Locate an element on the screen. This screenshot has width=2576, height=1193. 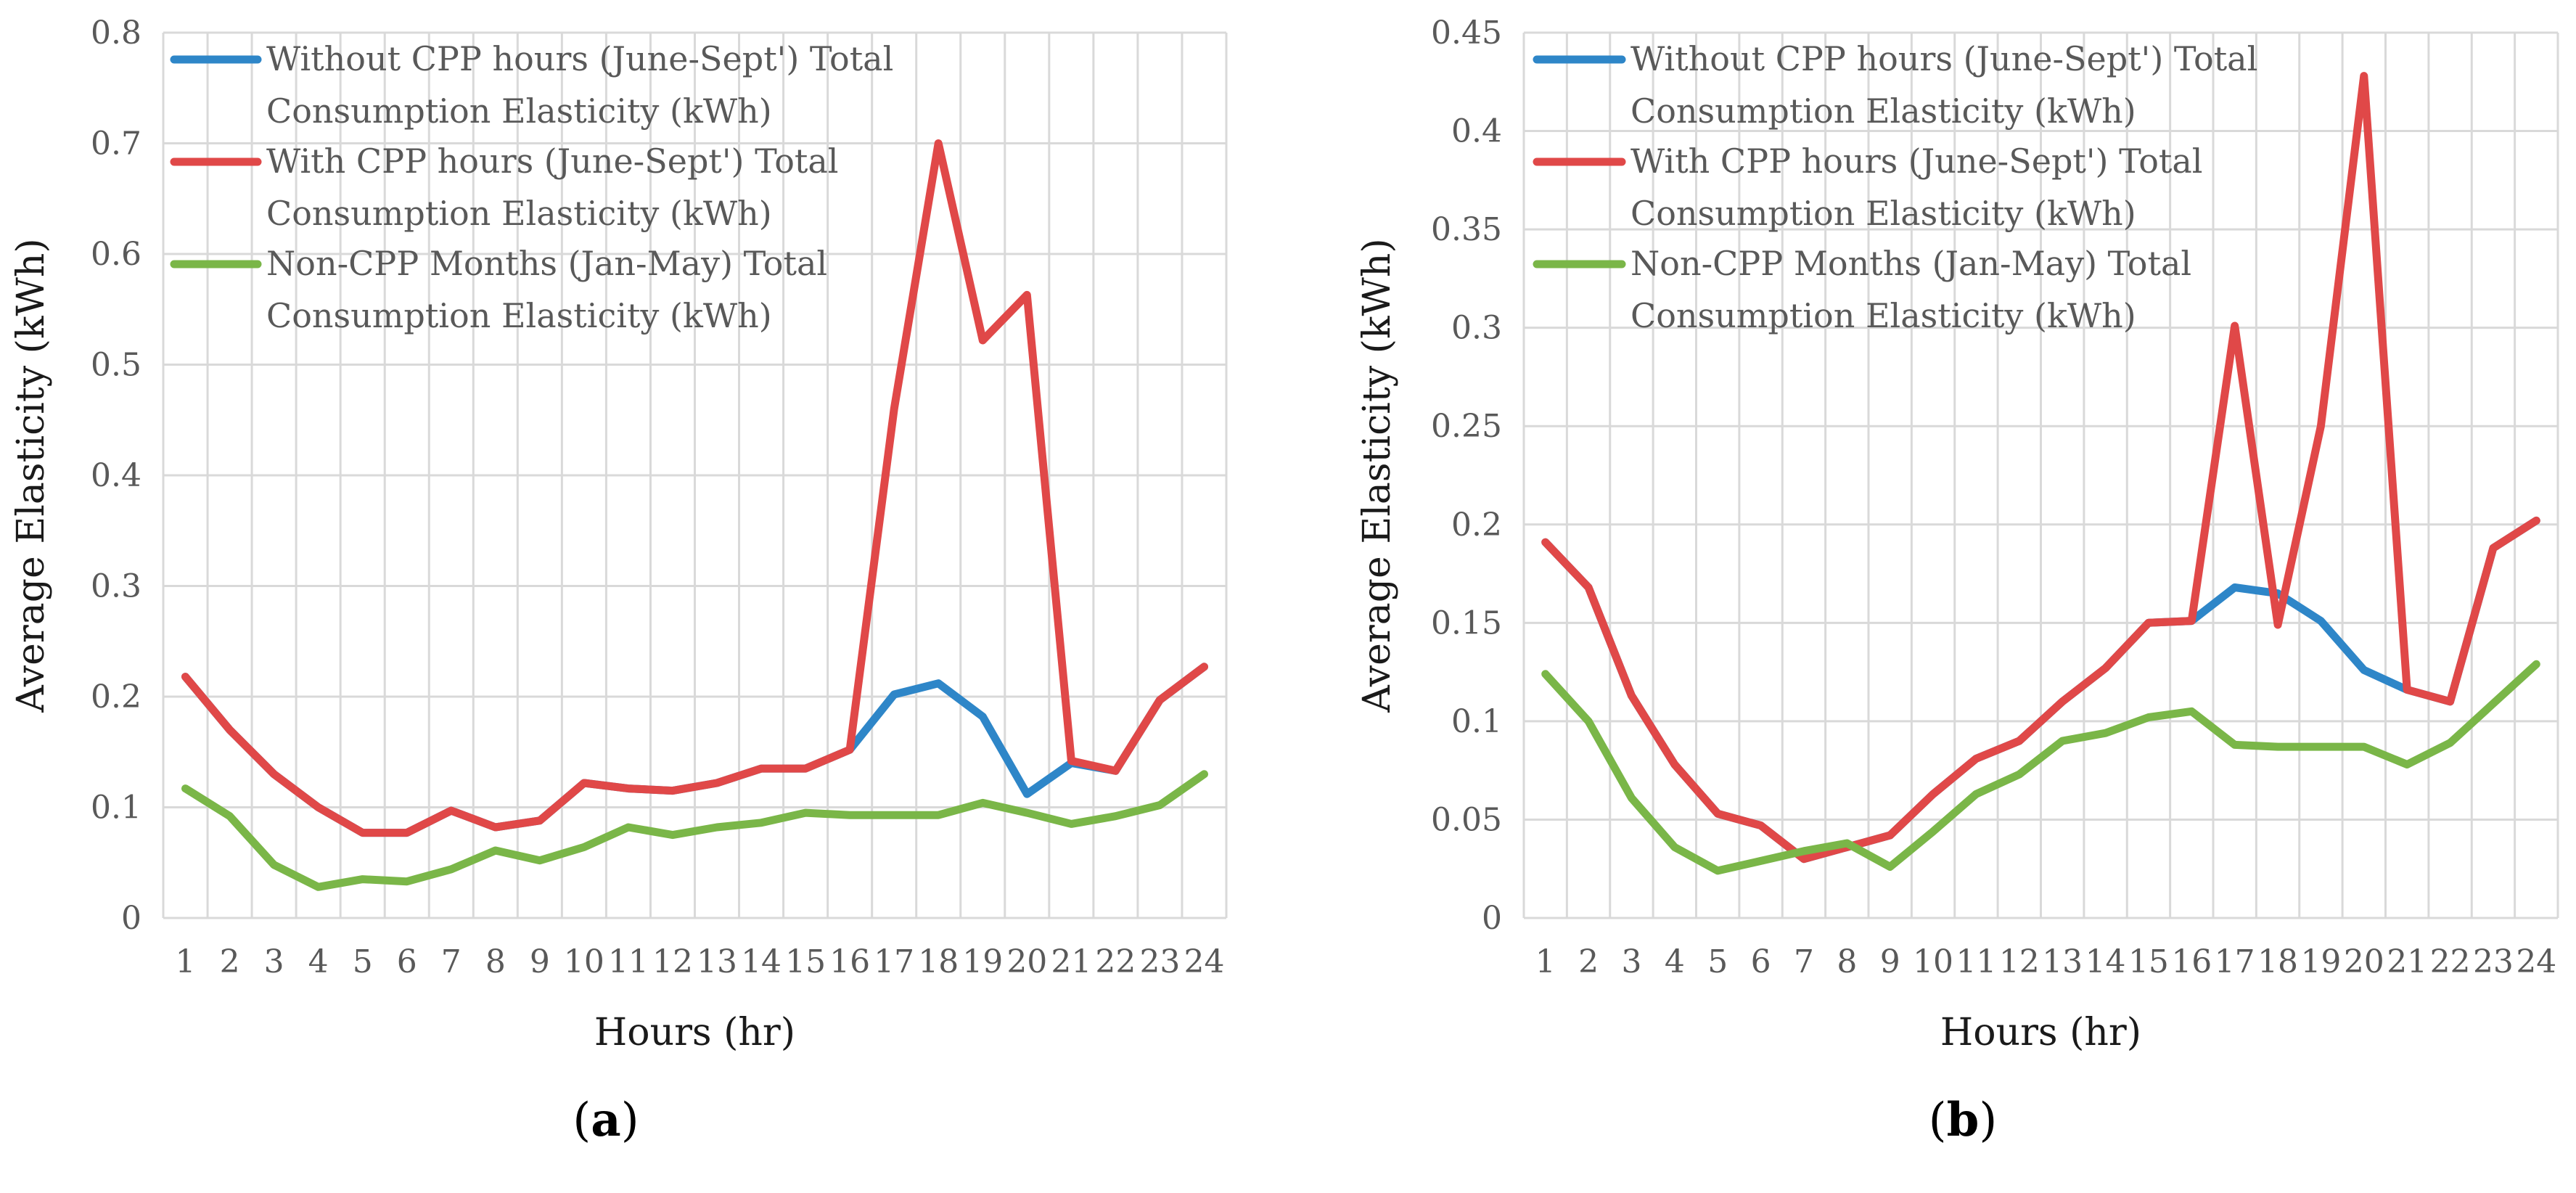
caption-a: (a) is located at coordinates (606, 1120).